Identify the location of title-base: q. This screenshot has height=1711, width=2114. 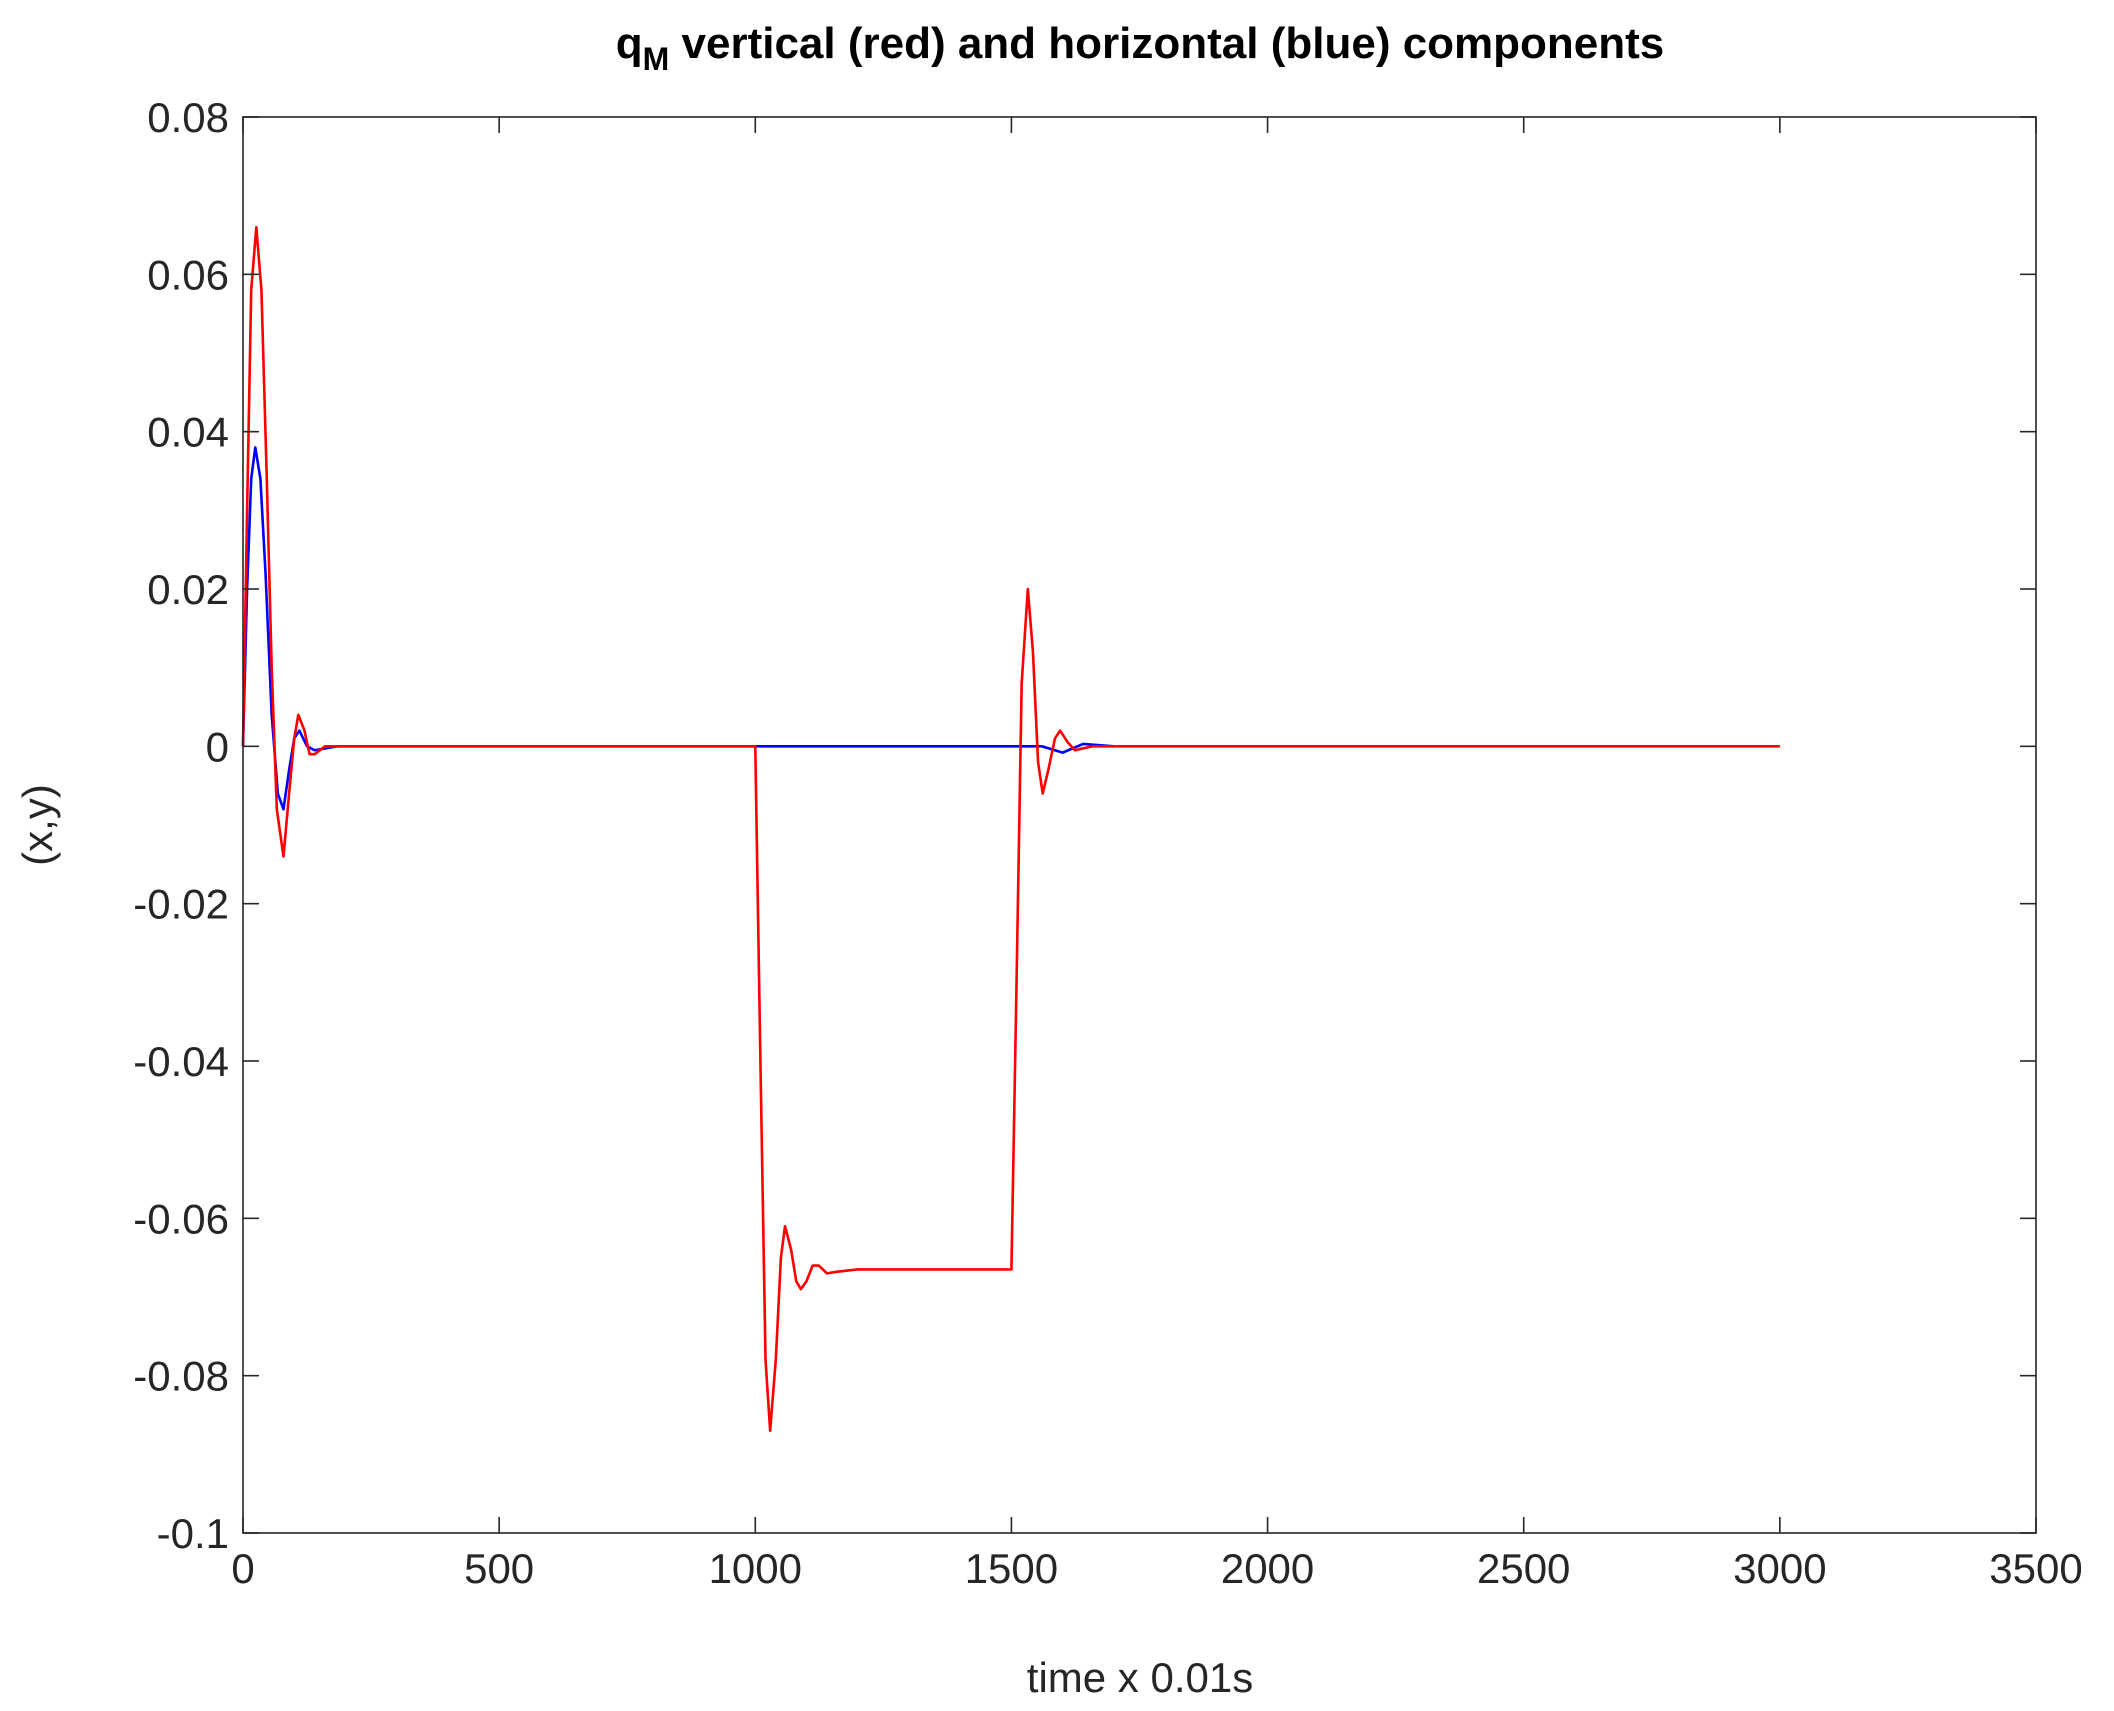
(629, 43).